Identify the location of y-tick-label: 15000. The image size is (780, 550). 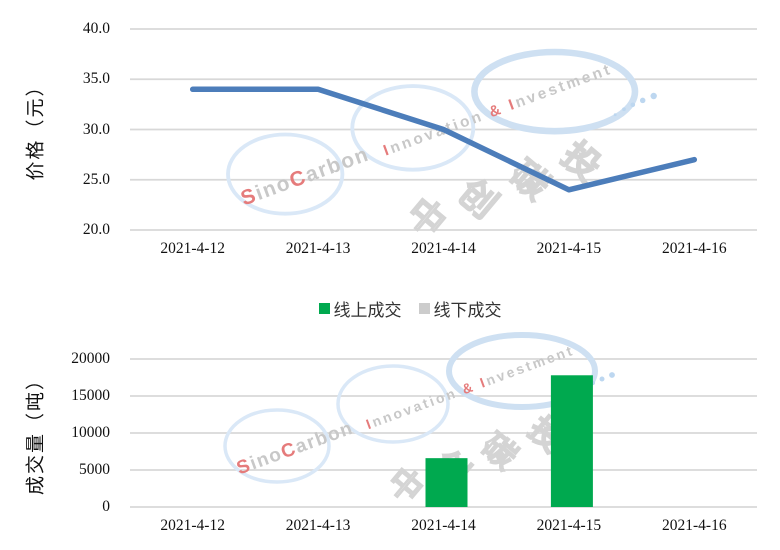
(90, 395).